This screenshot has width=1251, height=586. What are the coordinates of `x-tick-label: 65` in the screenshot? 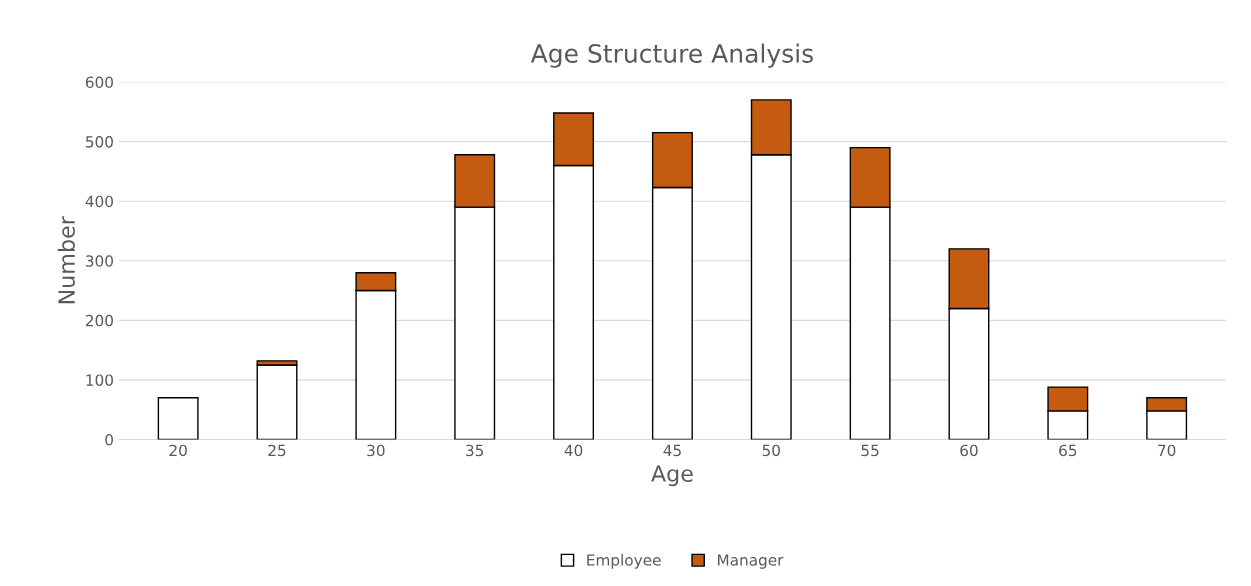 It's located at (1068, 450).